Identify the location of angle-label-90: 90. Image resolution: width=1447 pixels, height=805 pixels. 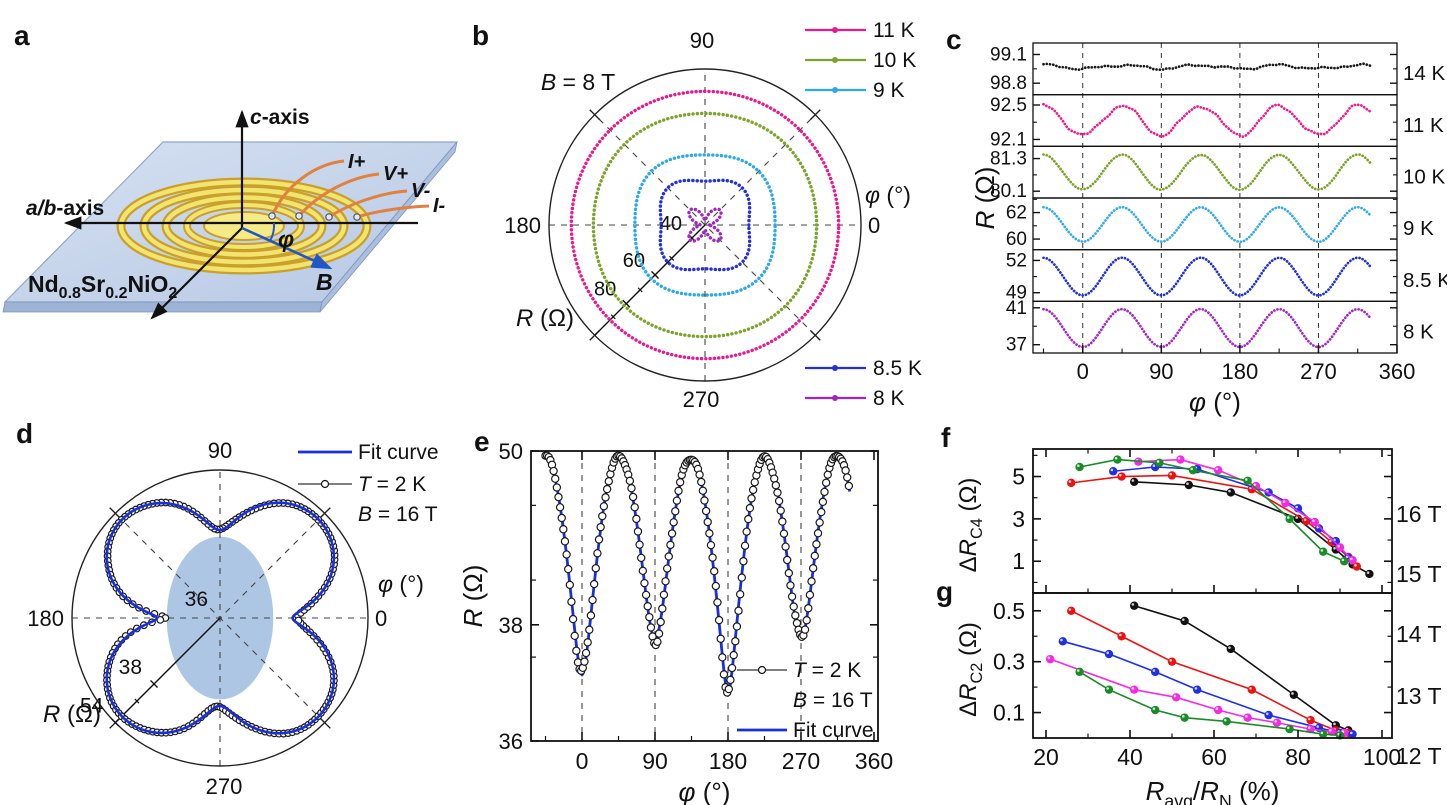
(702, 40).